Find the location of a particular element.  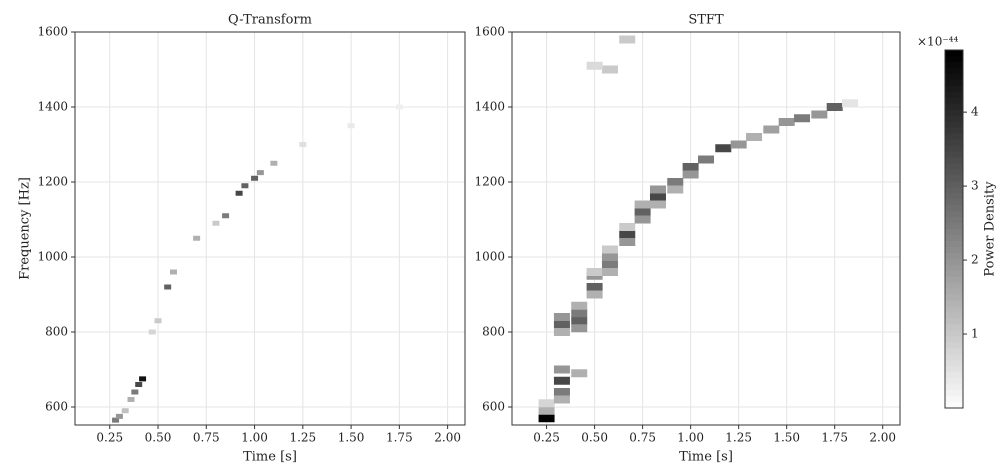

y-axis-label: Frequency [Hz] is located at coordinates (25, 228).